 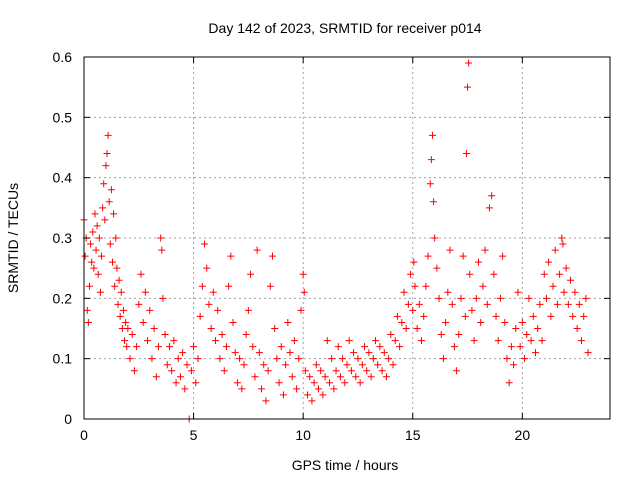 I want to click on y-tick-label: 0.6, so click(x=63, y=57).